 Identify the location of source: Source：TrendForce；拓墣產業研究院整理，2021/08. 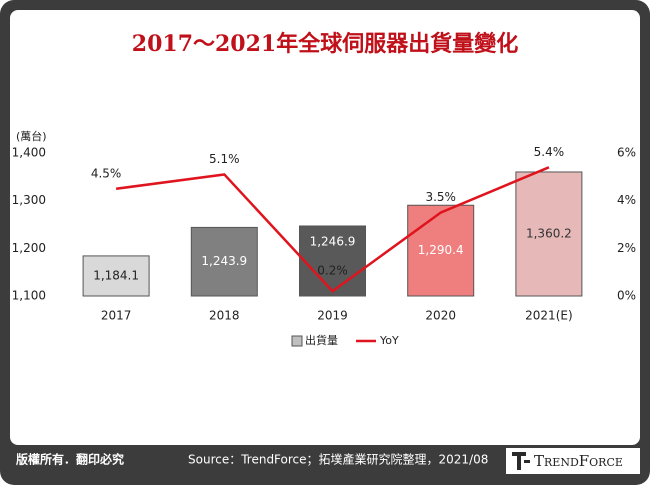
(338, 459).